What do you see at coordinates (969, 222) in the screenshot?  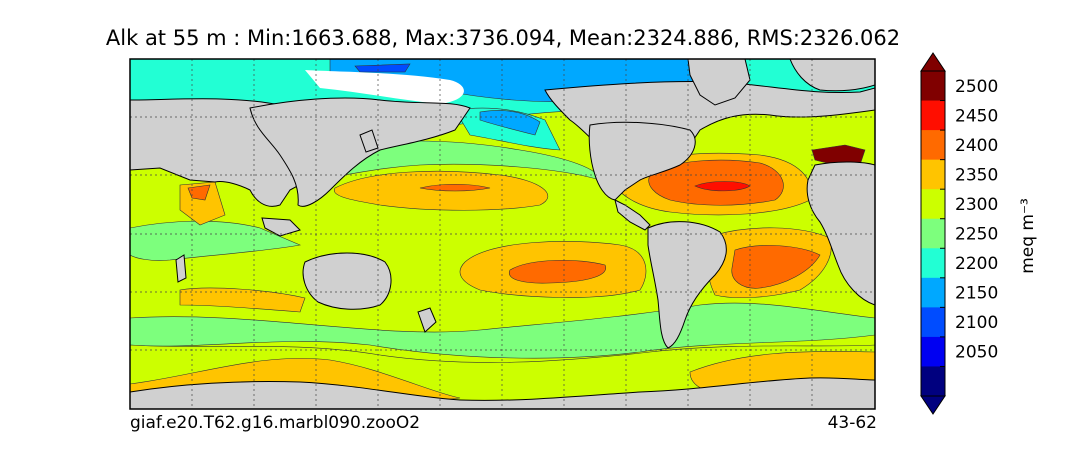 I see `colorbar-ticks: 2500 2450 2400 2350 2300 2250 2200 2150 2100 2050` at bounding box center [969, 222].